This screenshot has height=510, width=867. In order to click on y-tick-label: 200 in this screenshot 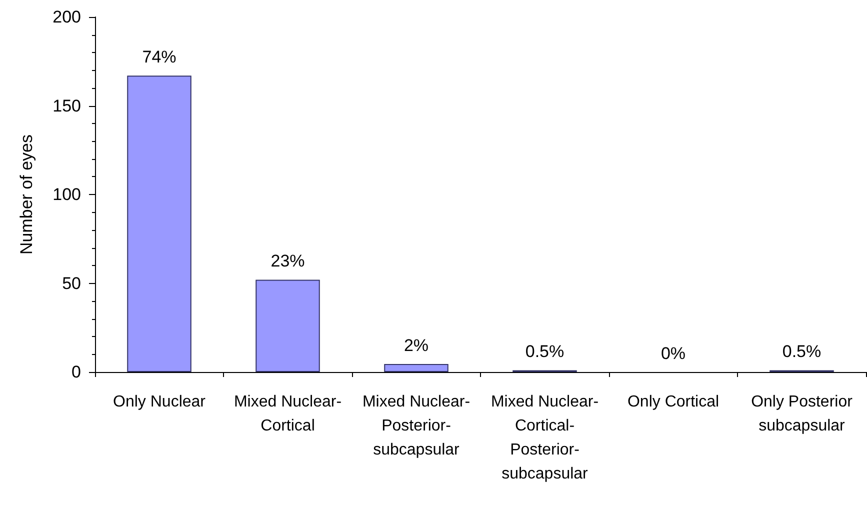, I will do `click(66, 17)`.